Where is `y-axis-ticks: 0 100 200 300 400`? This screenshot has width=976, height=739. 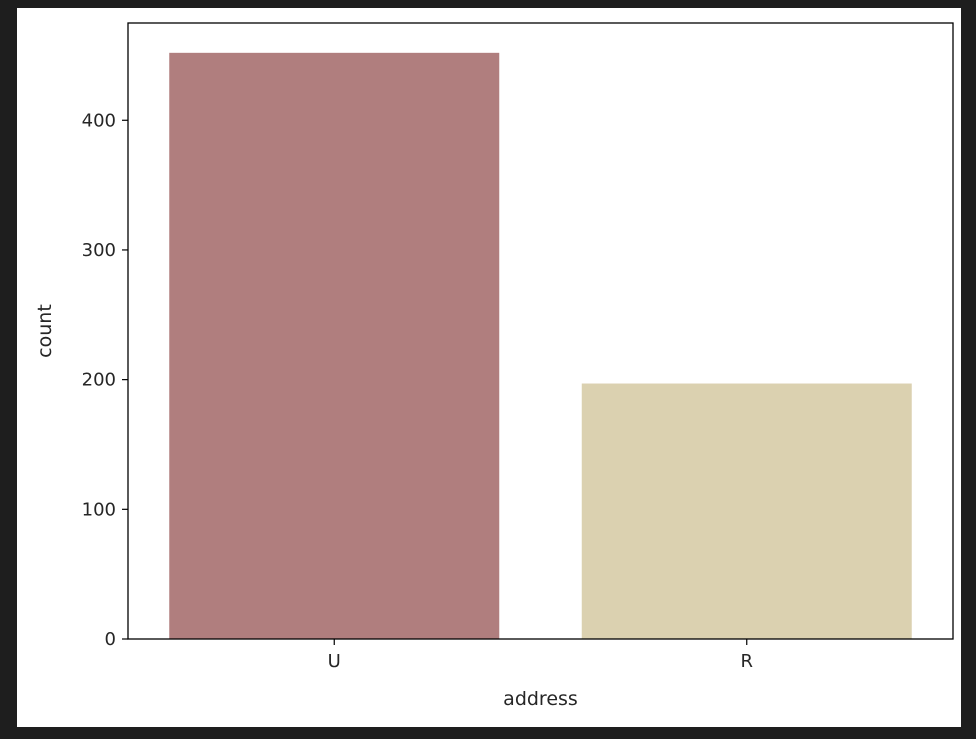 y-axis-ticks: 0 100 200 300 400 is located at coordinates (105, 380).